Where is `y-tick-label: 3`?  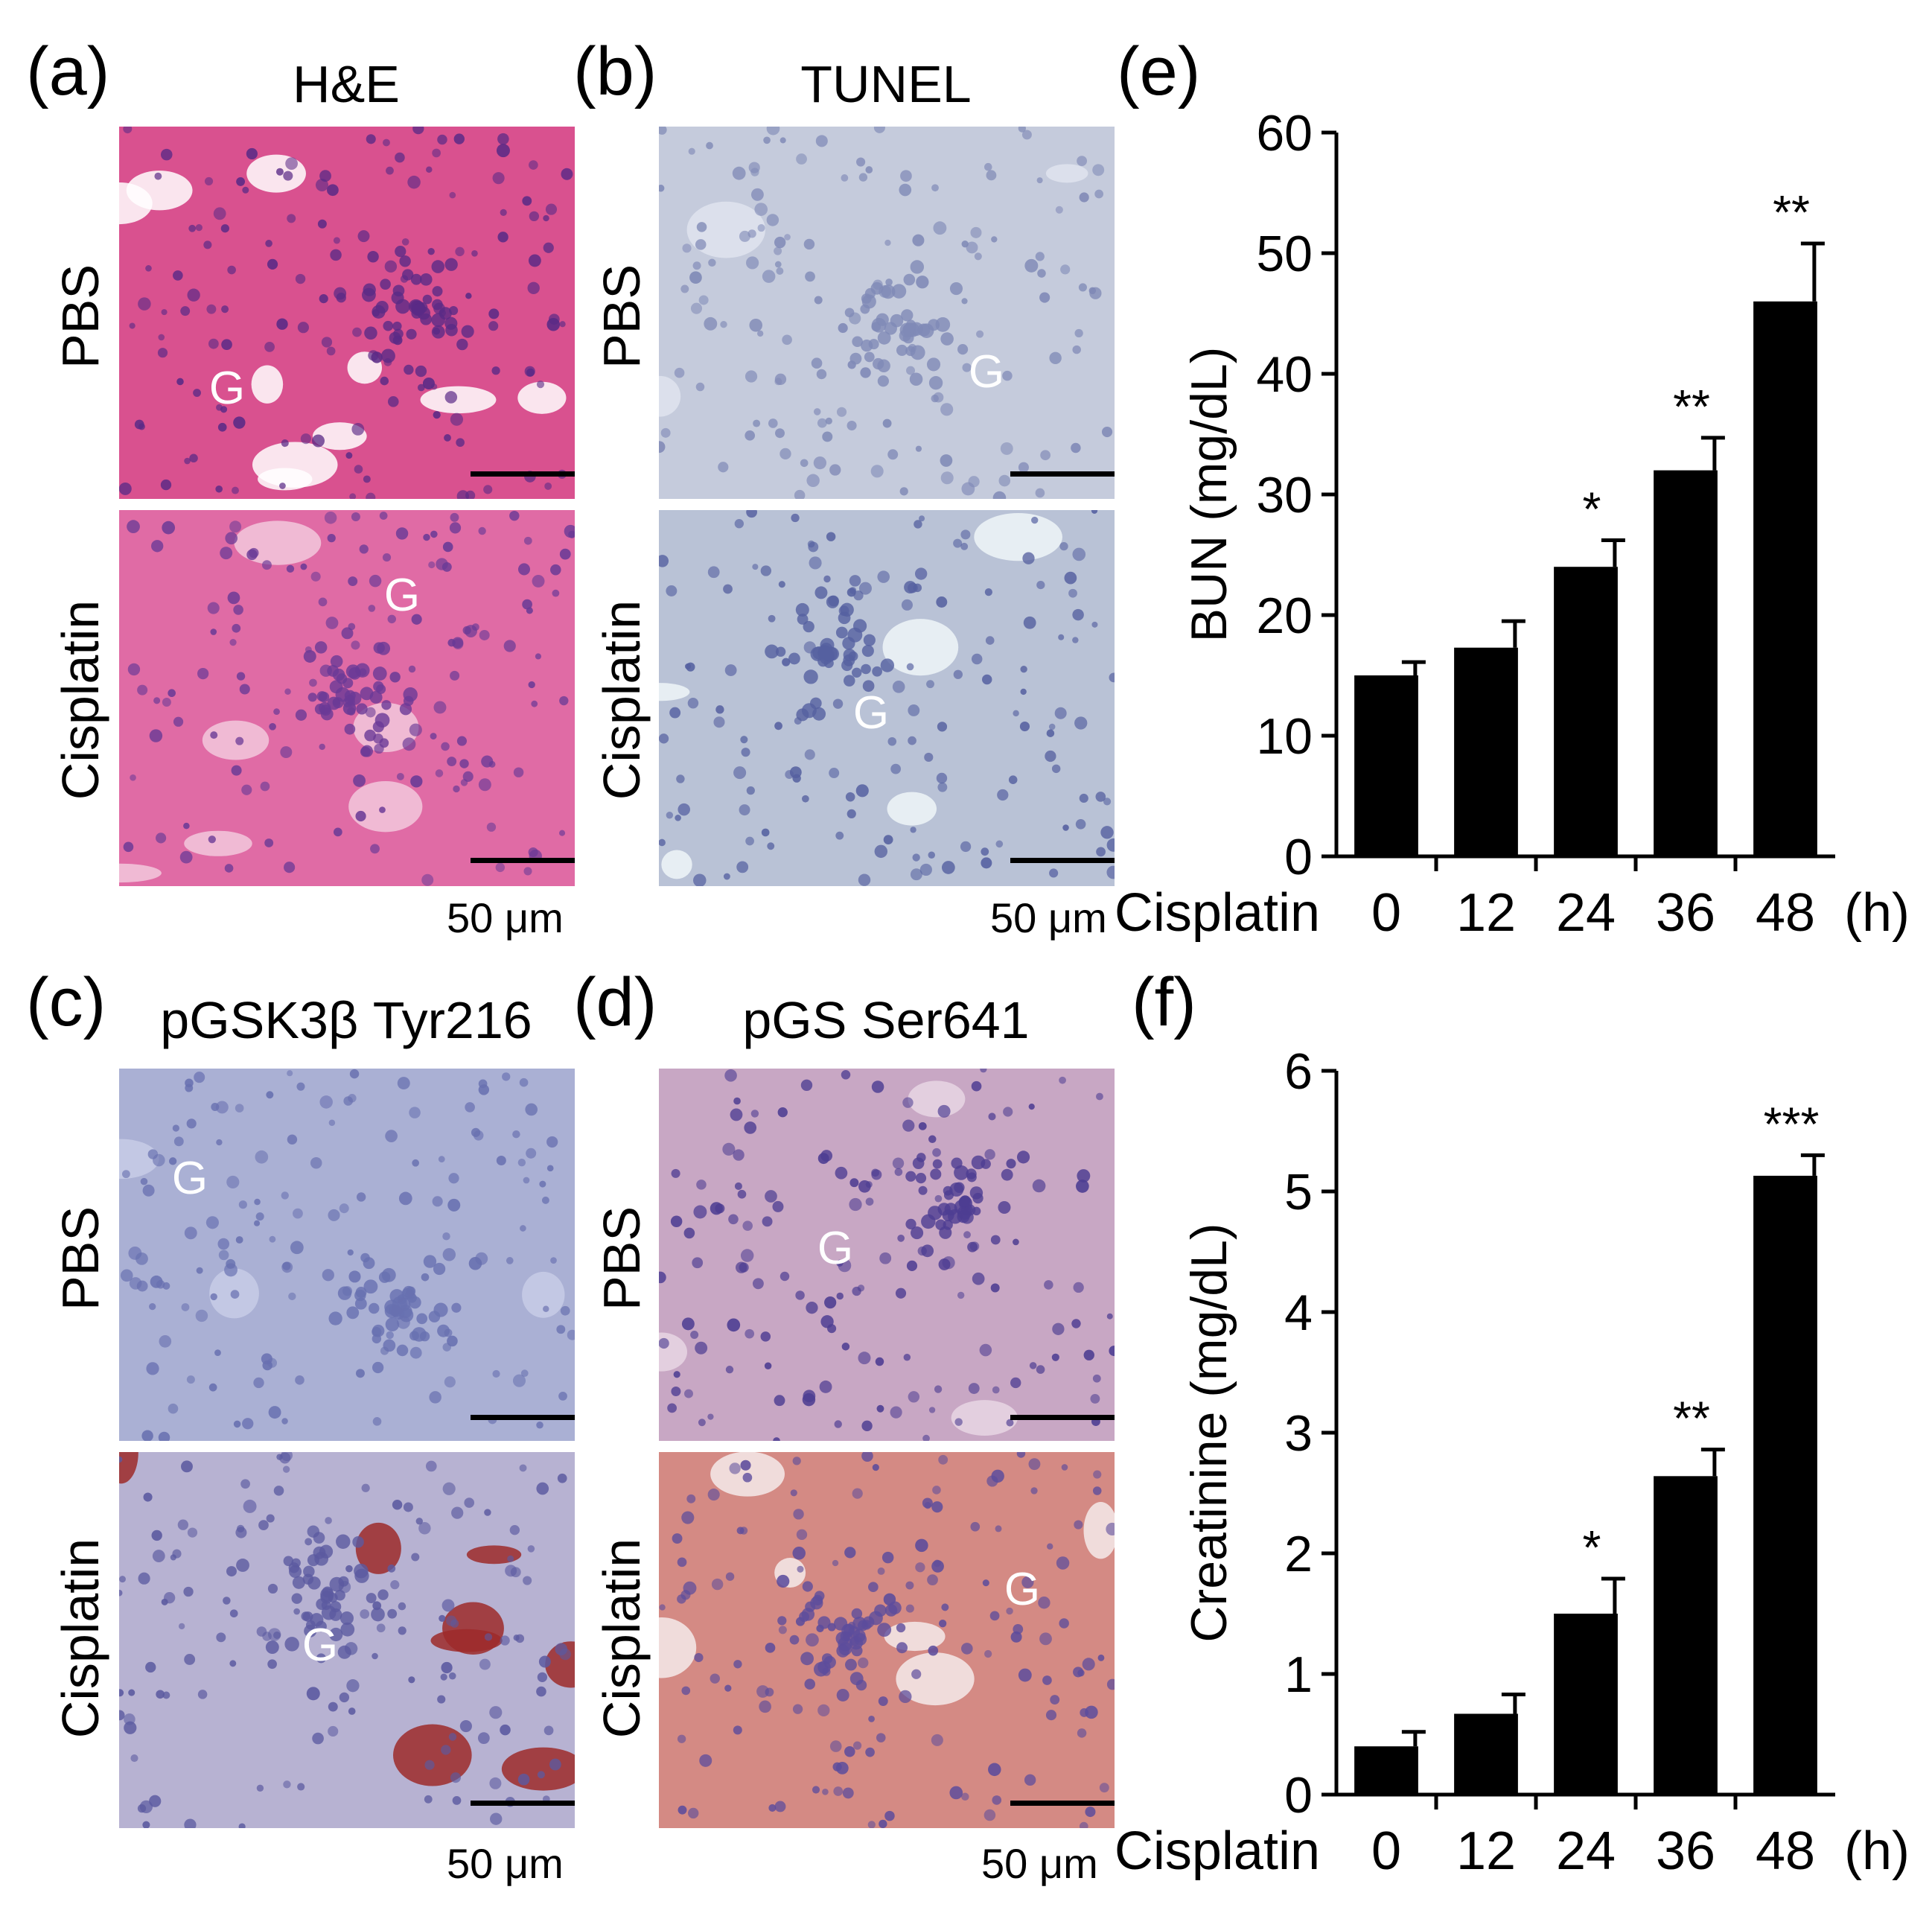 y-tick-label: 3 is located at coordinates (1298, 1433).